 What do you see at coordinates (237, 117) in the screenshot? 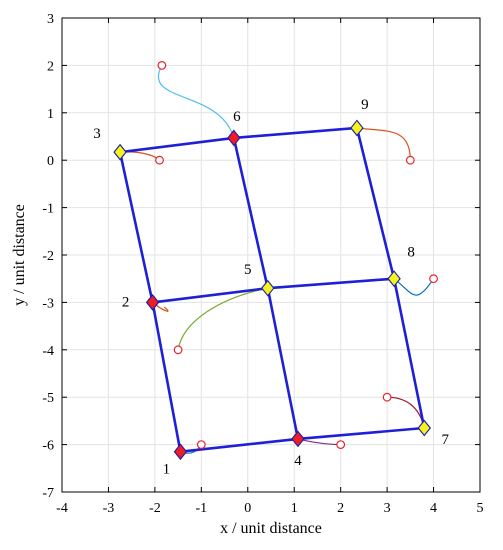
I see `node-label-6: 6` at bounding box center [237, 117].